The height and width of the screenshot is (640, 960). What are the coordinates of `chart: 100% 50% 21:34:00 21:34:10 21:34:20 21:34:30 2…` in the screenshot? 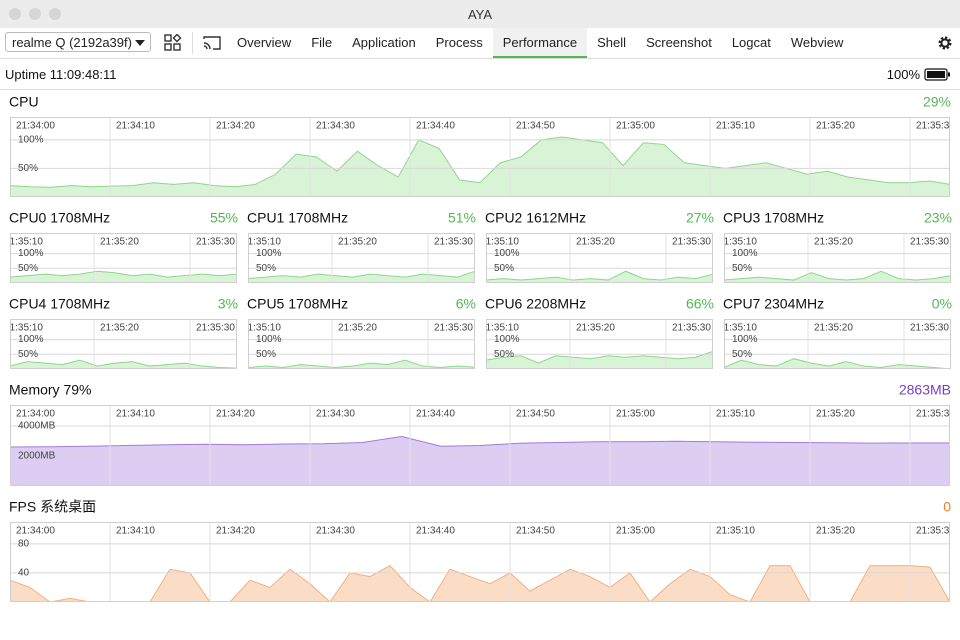 It's located at (482, 157).